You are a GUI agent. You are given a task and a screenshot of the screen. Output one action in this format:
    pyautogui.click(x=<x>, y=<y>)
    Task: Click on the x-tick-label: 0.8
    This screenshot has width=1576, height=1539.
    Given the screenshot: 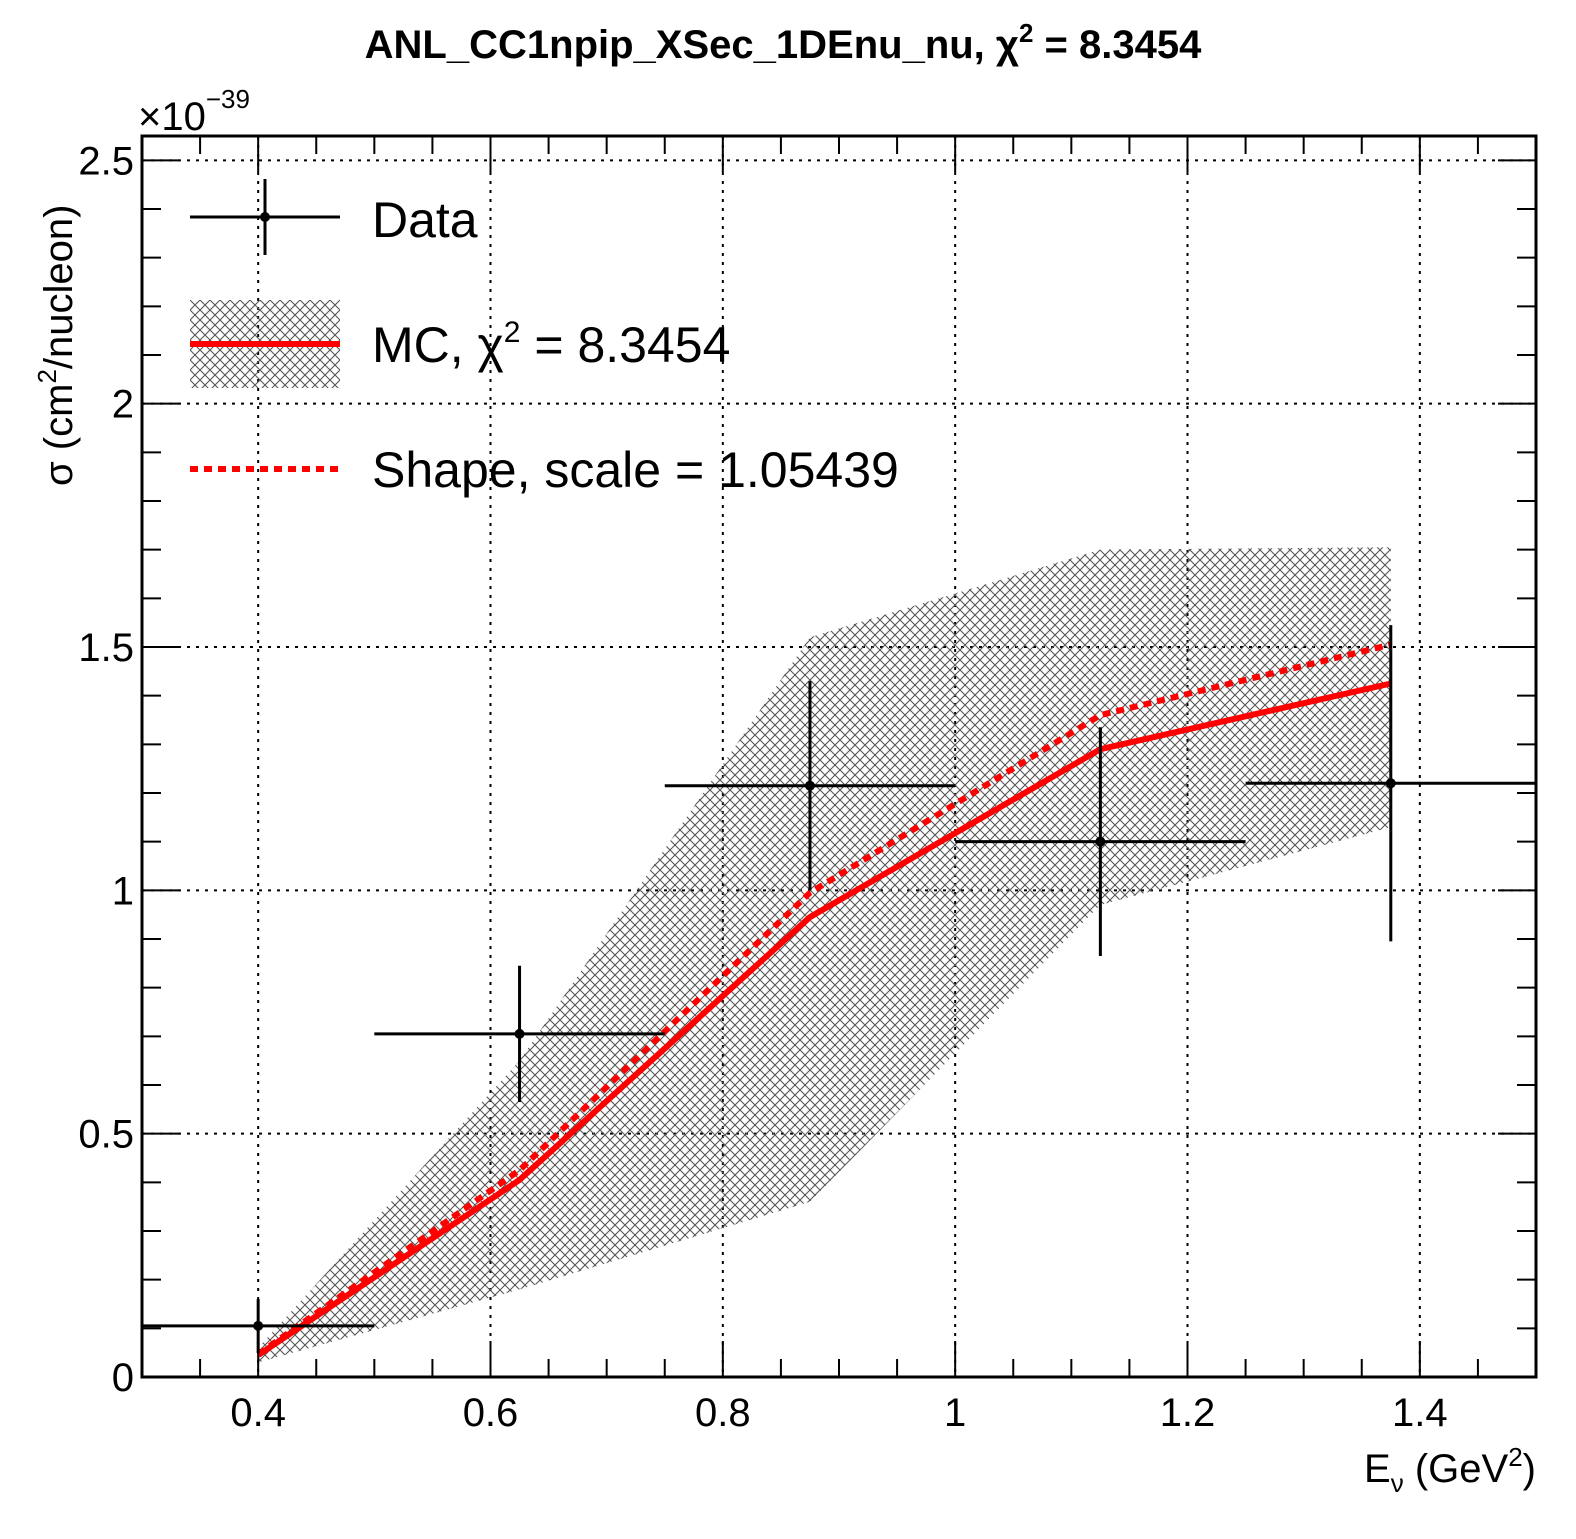 What is the action you would take?
    pyautogui.click(x=723, y=1413)
    